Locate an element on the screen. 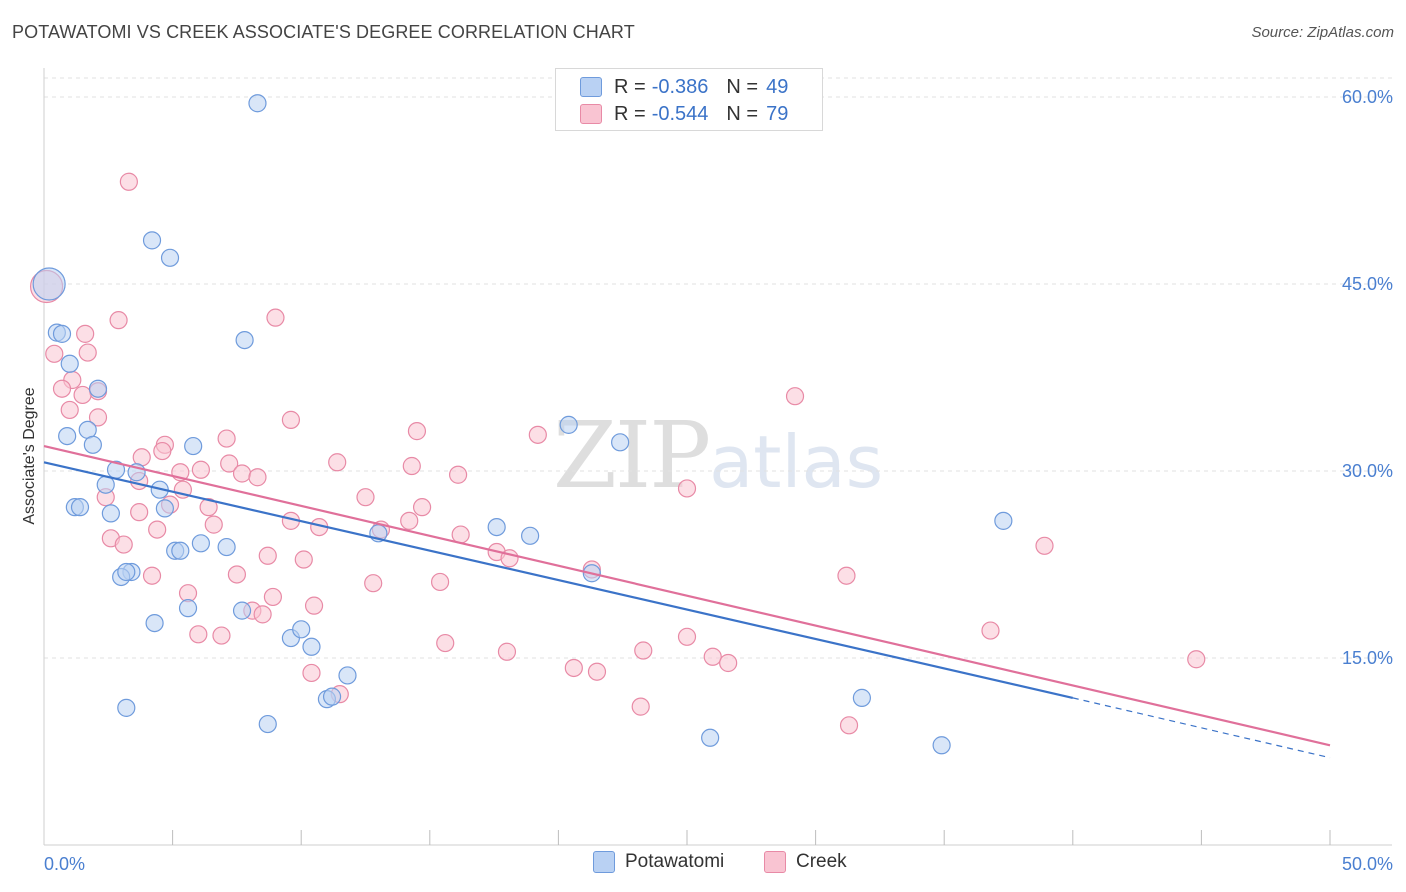 The height and width of the screenshot is (892, 1406). source-label: Source: ZipAtlas.com is located at coordinates (1322, 32).